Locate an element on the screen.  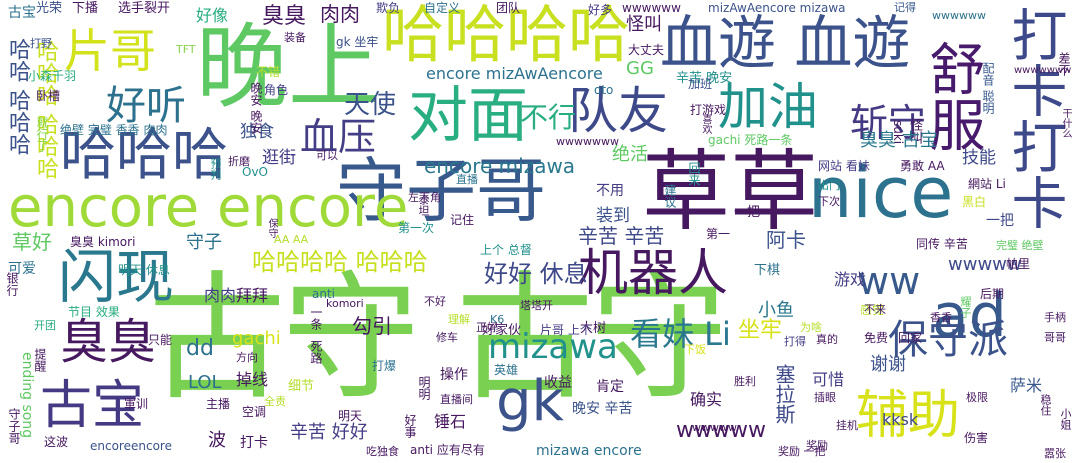
word: 确实 is located at coordinates (706, 399).